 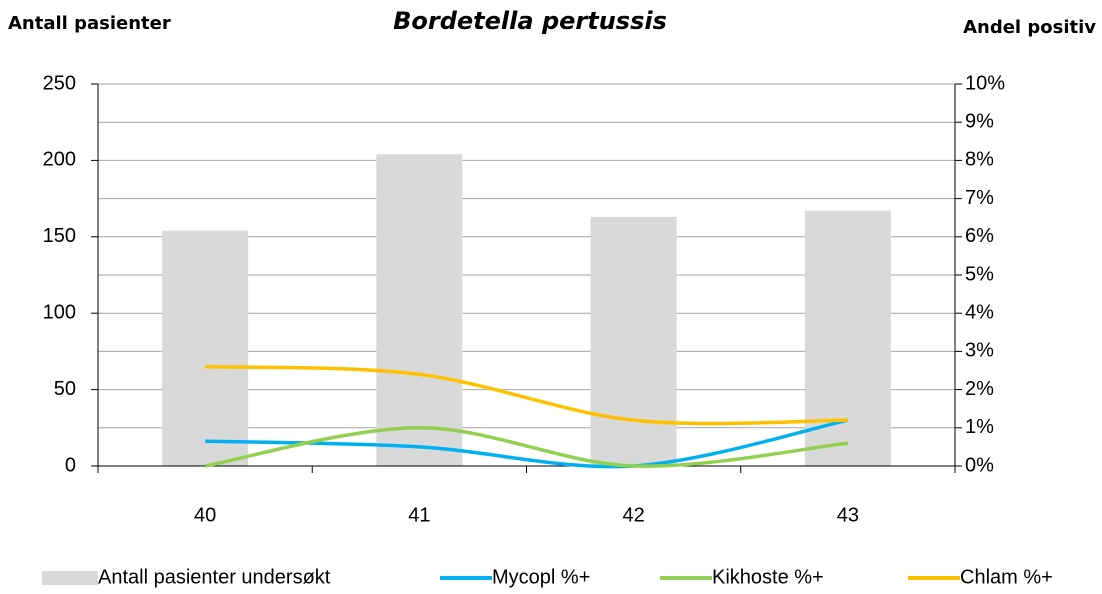 I want to click on y2-tick-label: 3%, so click(x=979, y=351).